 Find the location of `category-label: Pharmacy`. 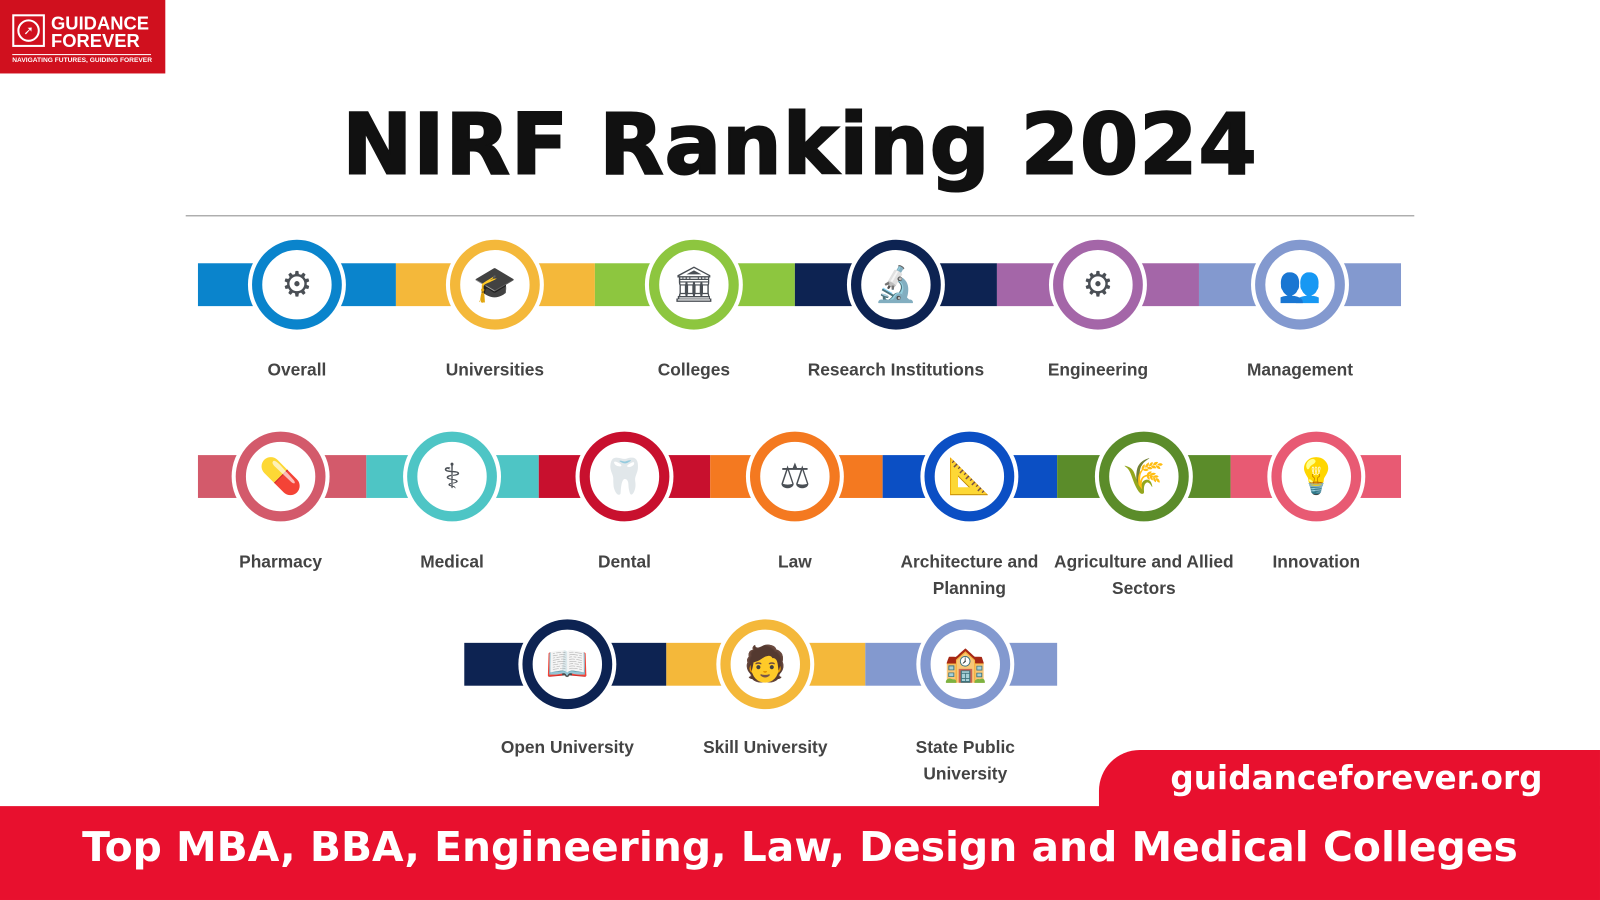

category-label: Pharmacy is located at coordinates (281, 562).